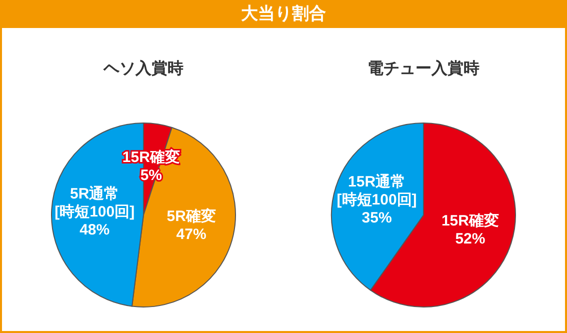 Image resolution: width=567 pixels, height=333 pixels. What do you see at coordinates (95, 229) in the screenshot?
I see `data-label: 48%` at bounding box center [95, 229].